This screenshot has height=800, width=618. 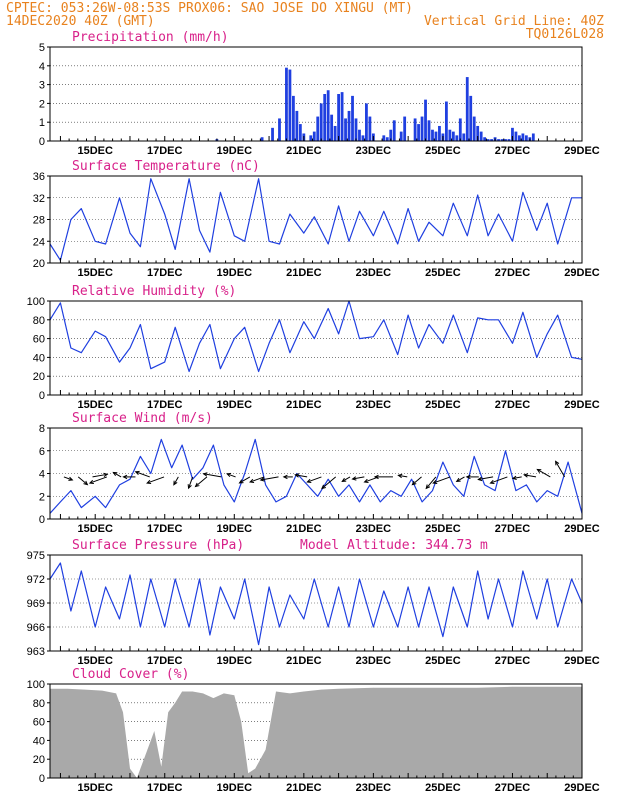 I want to click on y-tick-label: 36, so click(x=39, y=177).